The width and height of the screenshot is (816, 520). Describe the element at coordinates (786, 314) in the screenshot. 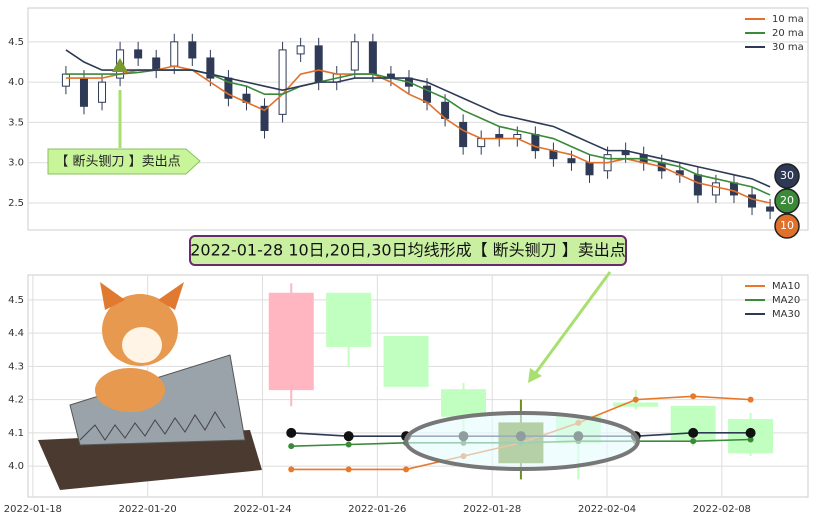

I see `legend-label: MA30` at that location.